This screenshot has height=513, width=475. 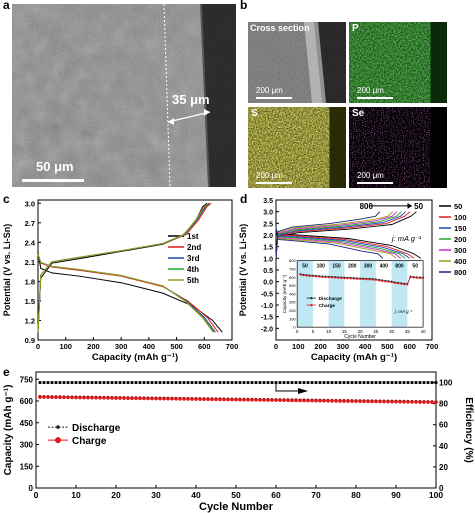 I want to click on x-axis-label-d: Capacity (mAh g⁻¹), so click(x=354, y=357).